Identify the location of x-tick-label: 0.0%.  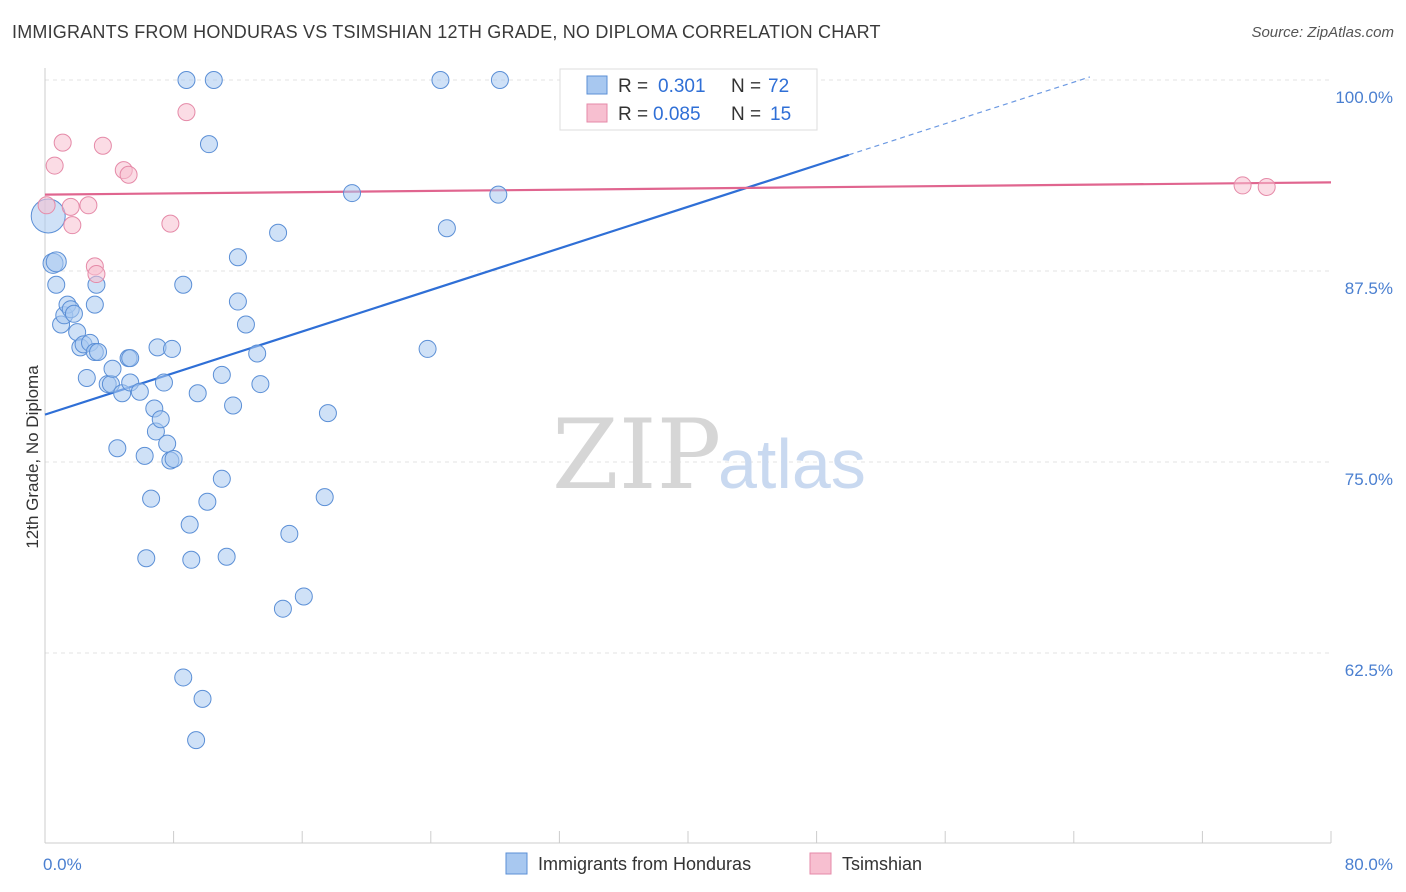
(62, 864).